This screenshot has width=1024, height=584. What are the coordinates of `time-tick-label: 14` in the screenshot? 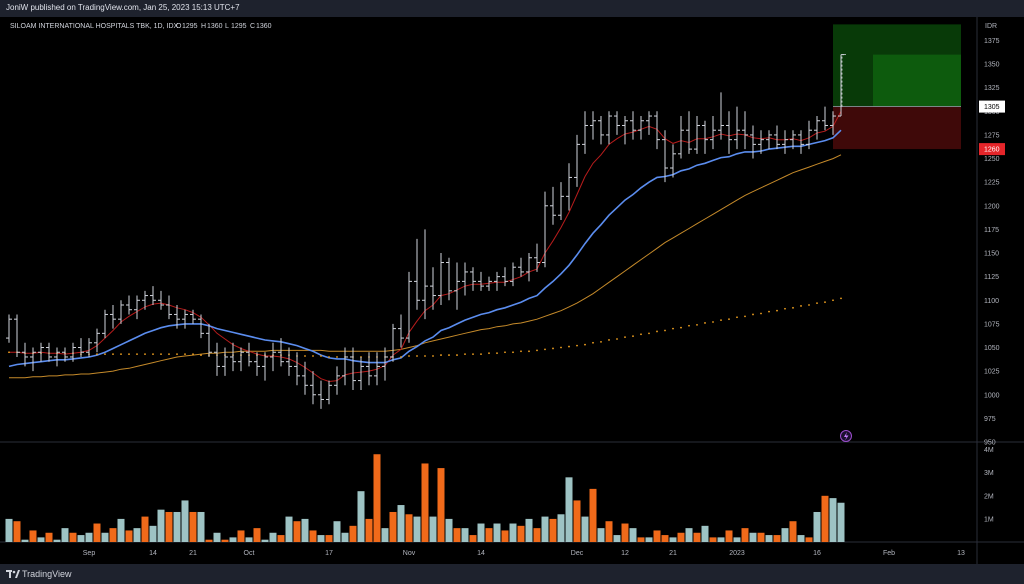 It's located at (153, 553).